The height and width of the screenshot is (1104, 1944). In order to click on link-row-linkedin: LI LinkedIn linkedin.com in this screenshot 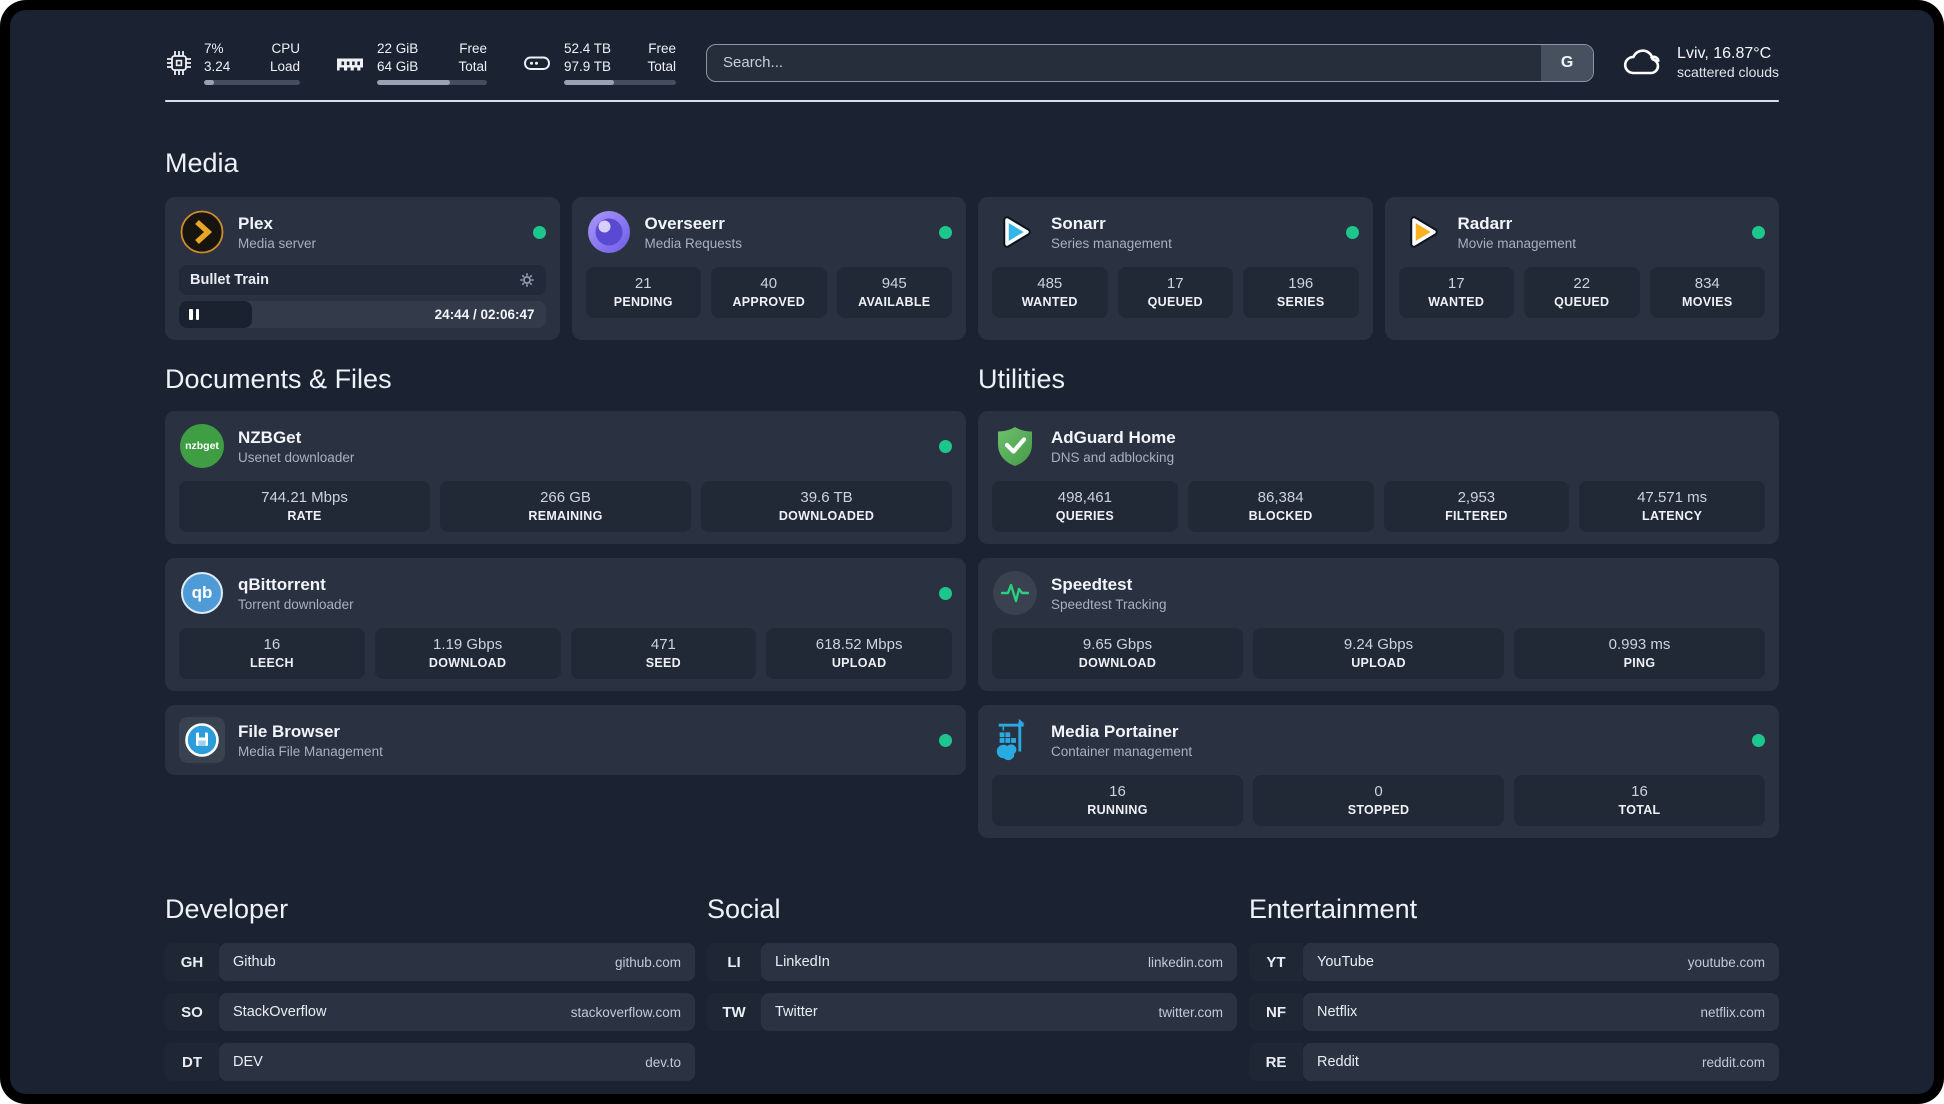, I will do `click(972, 962)`.